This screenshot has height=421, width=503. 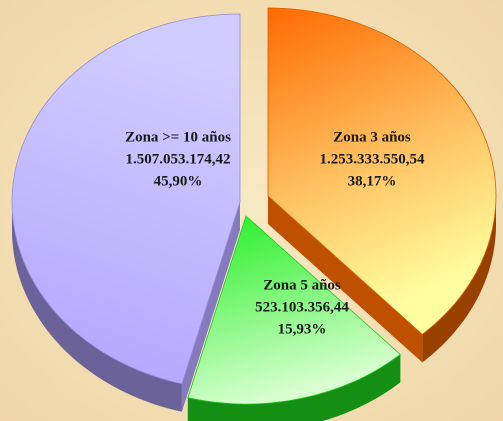 I want to click on value-label: 1.253.333.550,54, so click(x=373, y=159).